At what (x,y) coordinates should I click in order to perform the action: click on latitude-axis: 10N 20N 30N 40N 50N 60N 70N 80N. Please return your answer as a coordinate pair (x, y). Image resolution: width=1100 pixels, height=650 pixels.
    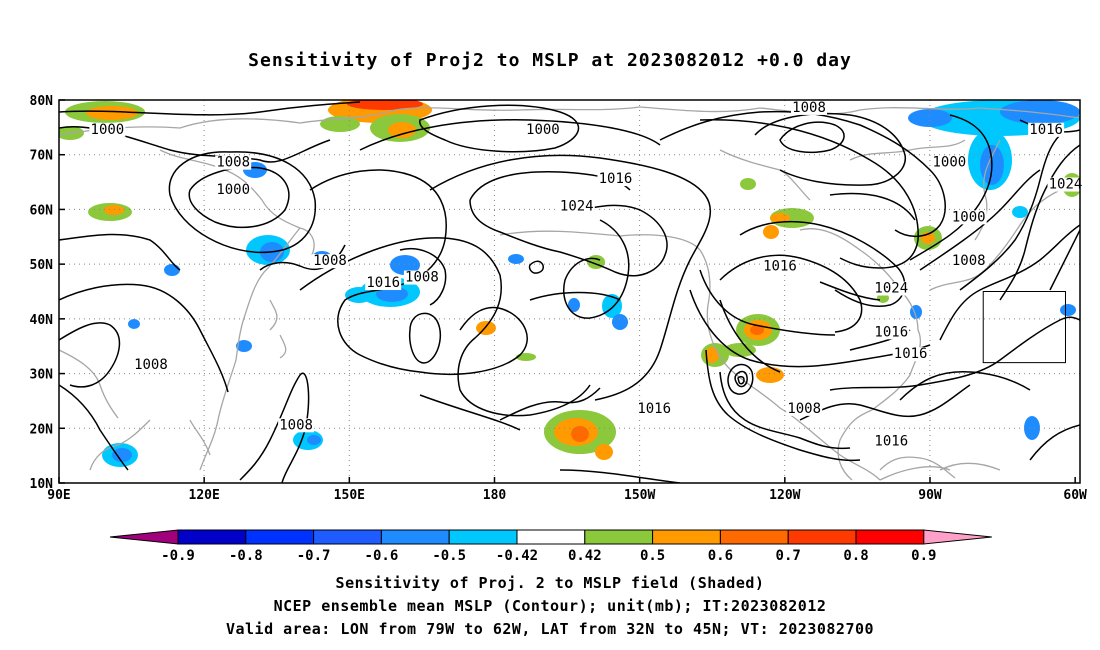
    Looking at the image, I should click on (47, 293).